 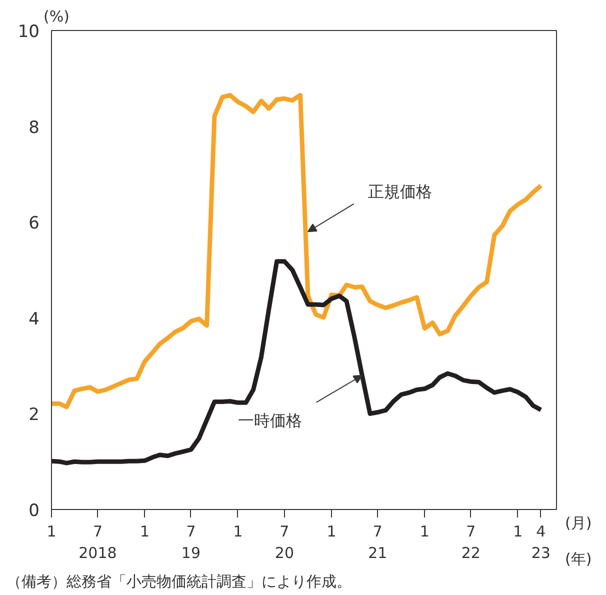 I want to click on x-tick-label: 7 2018, so click(x=97, y=542).